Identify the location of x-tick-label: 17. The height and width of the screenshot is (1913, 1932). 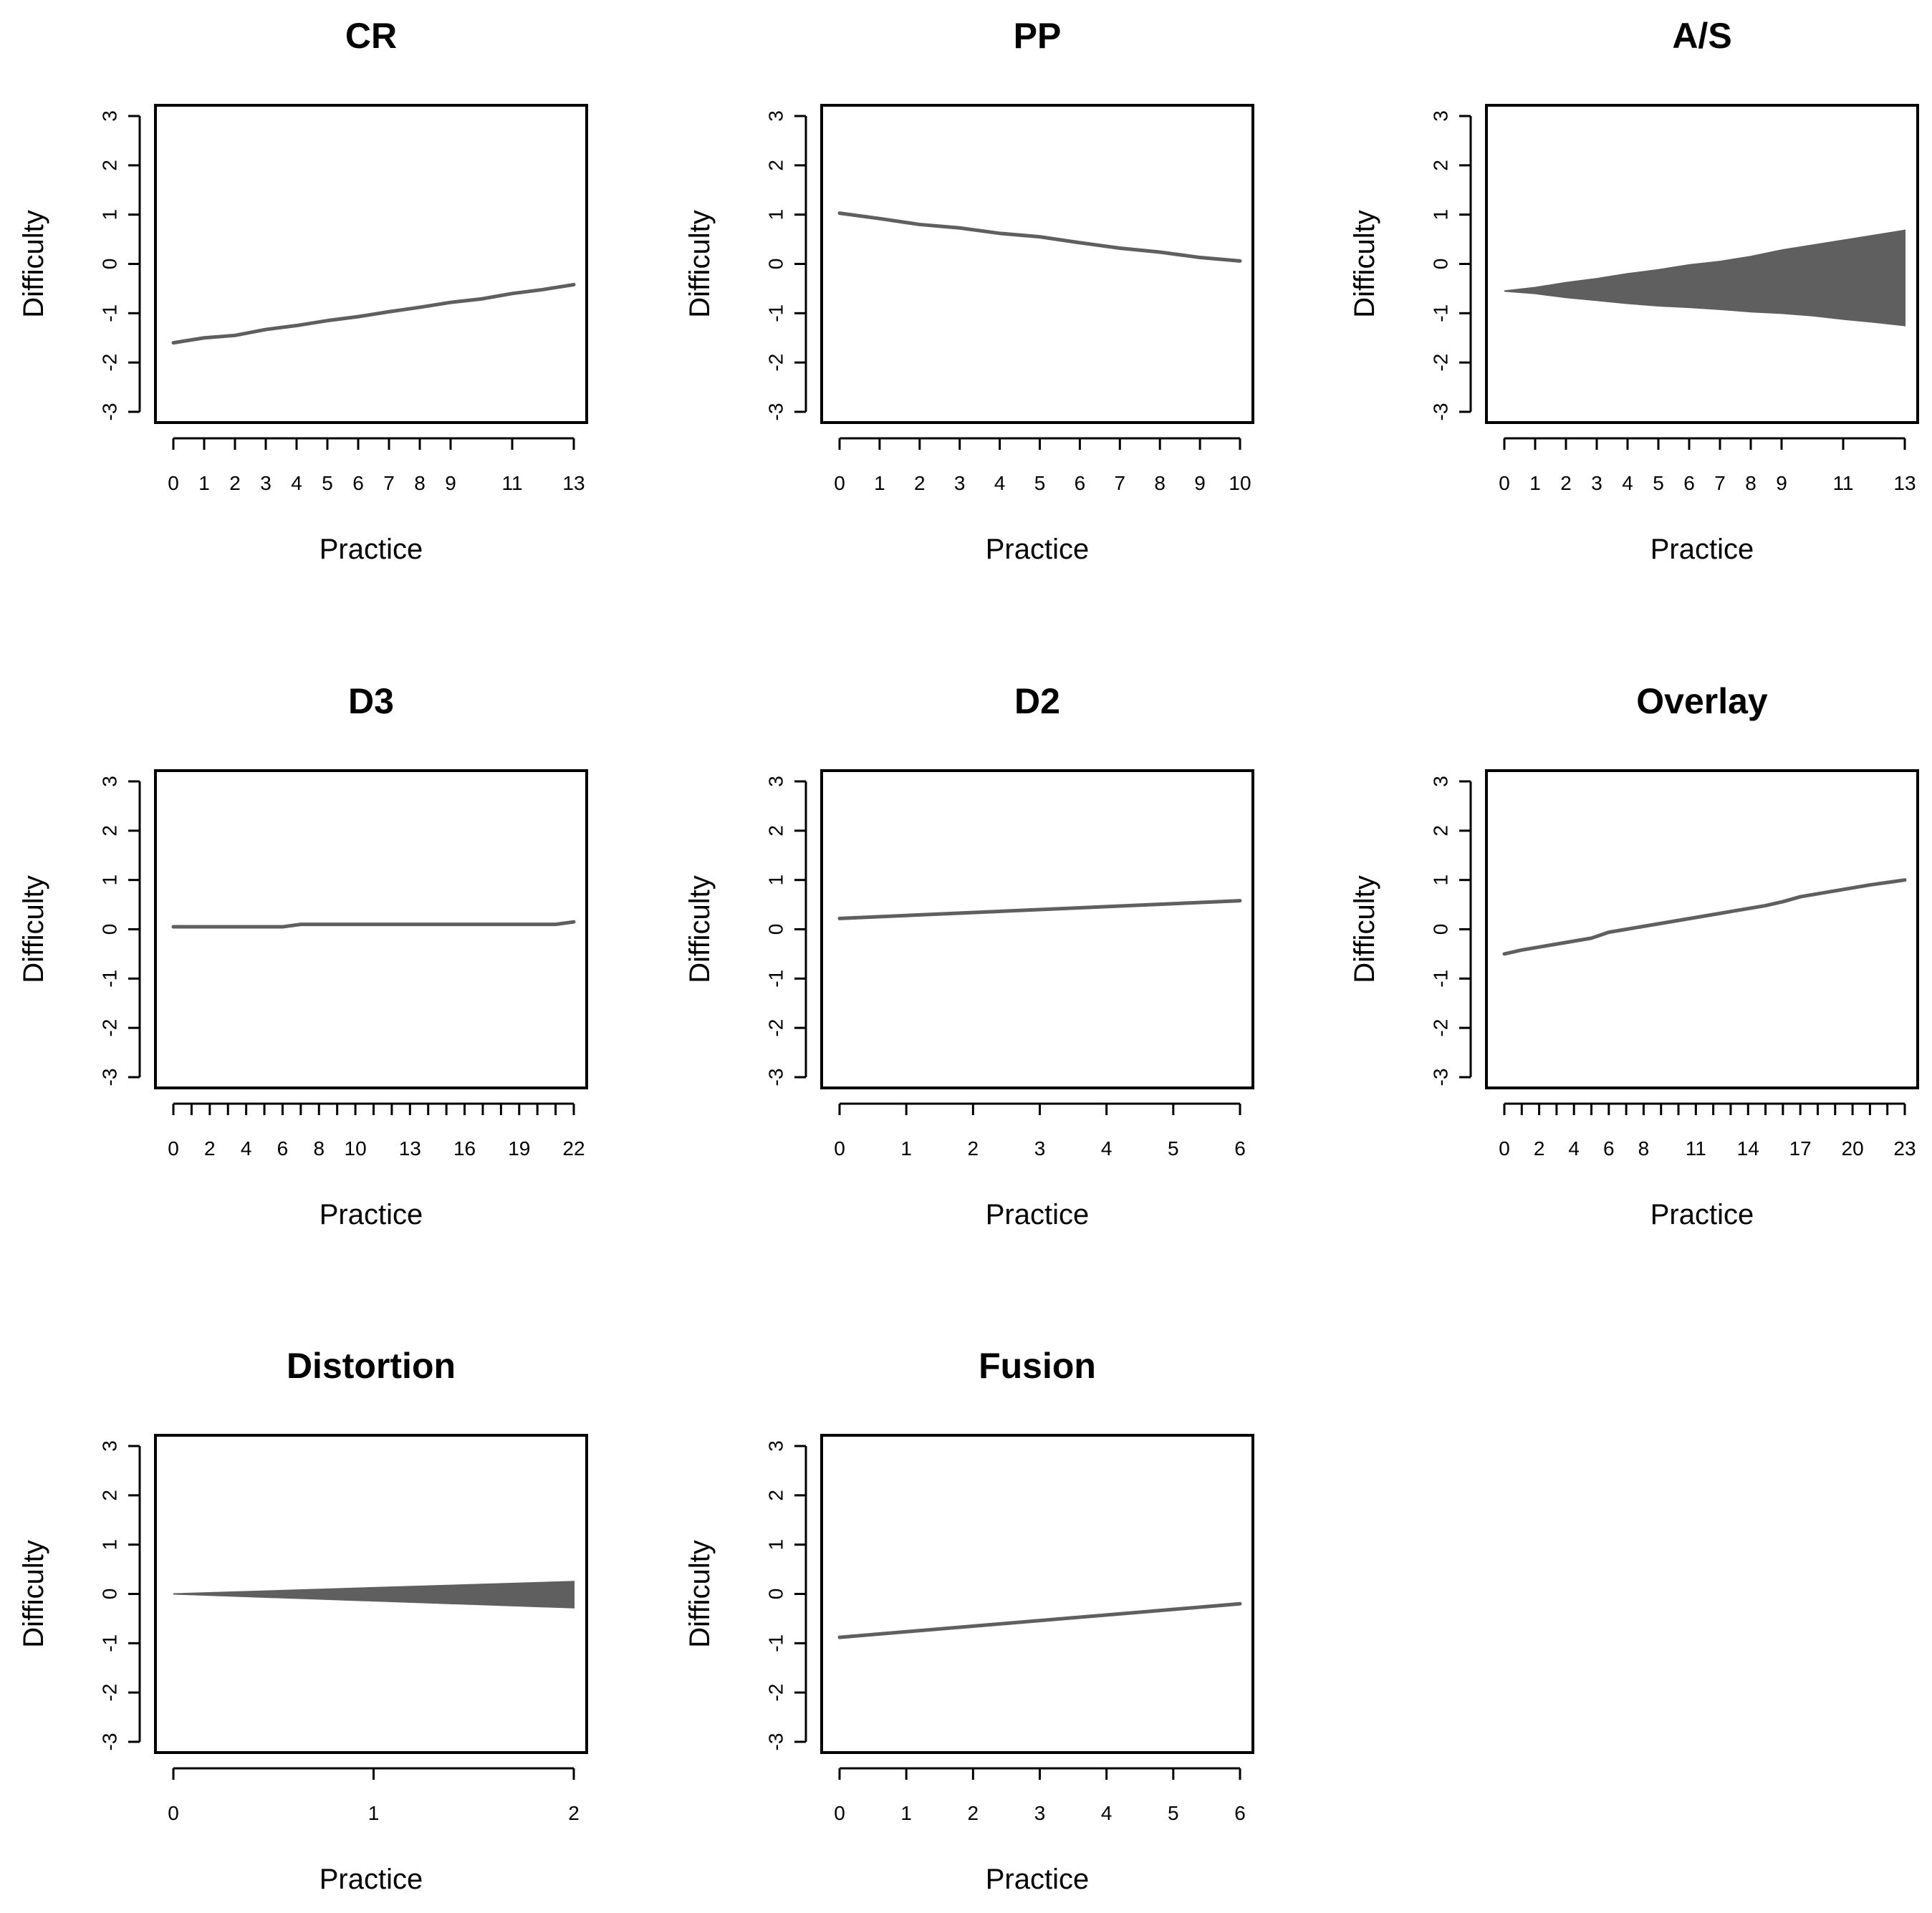
(1801, 1148).